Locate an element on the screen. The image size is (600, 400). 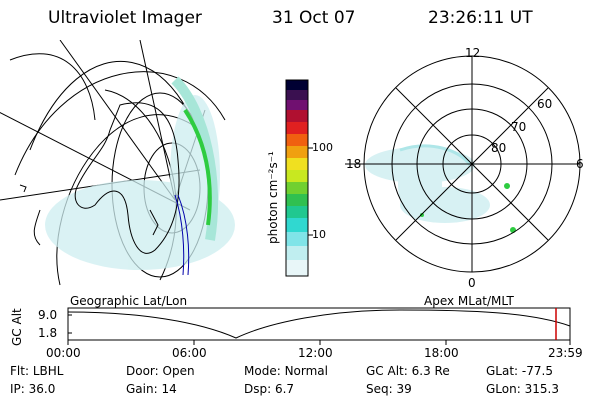
colorbar is located at coordinates (299, 178).